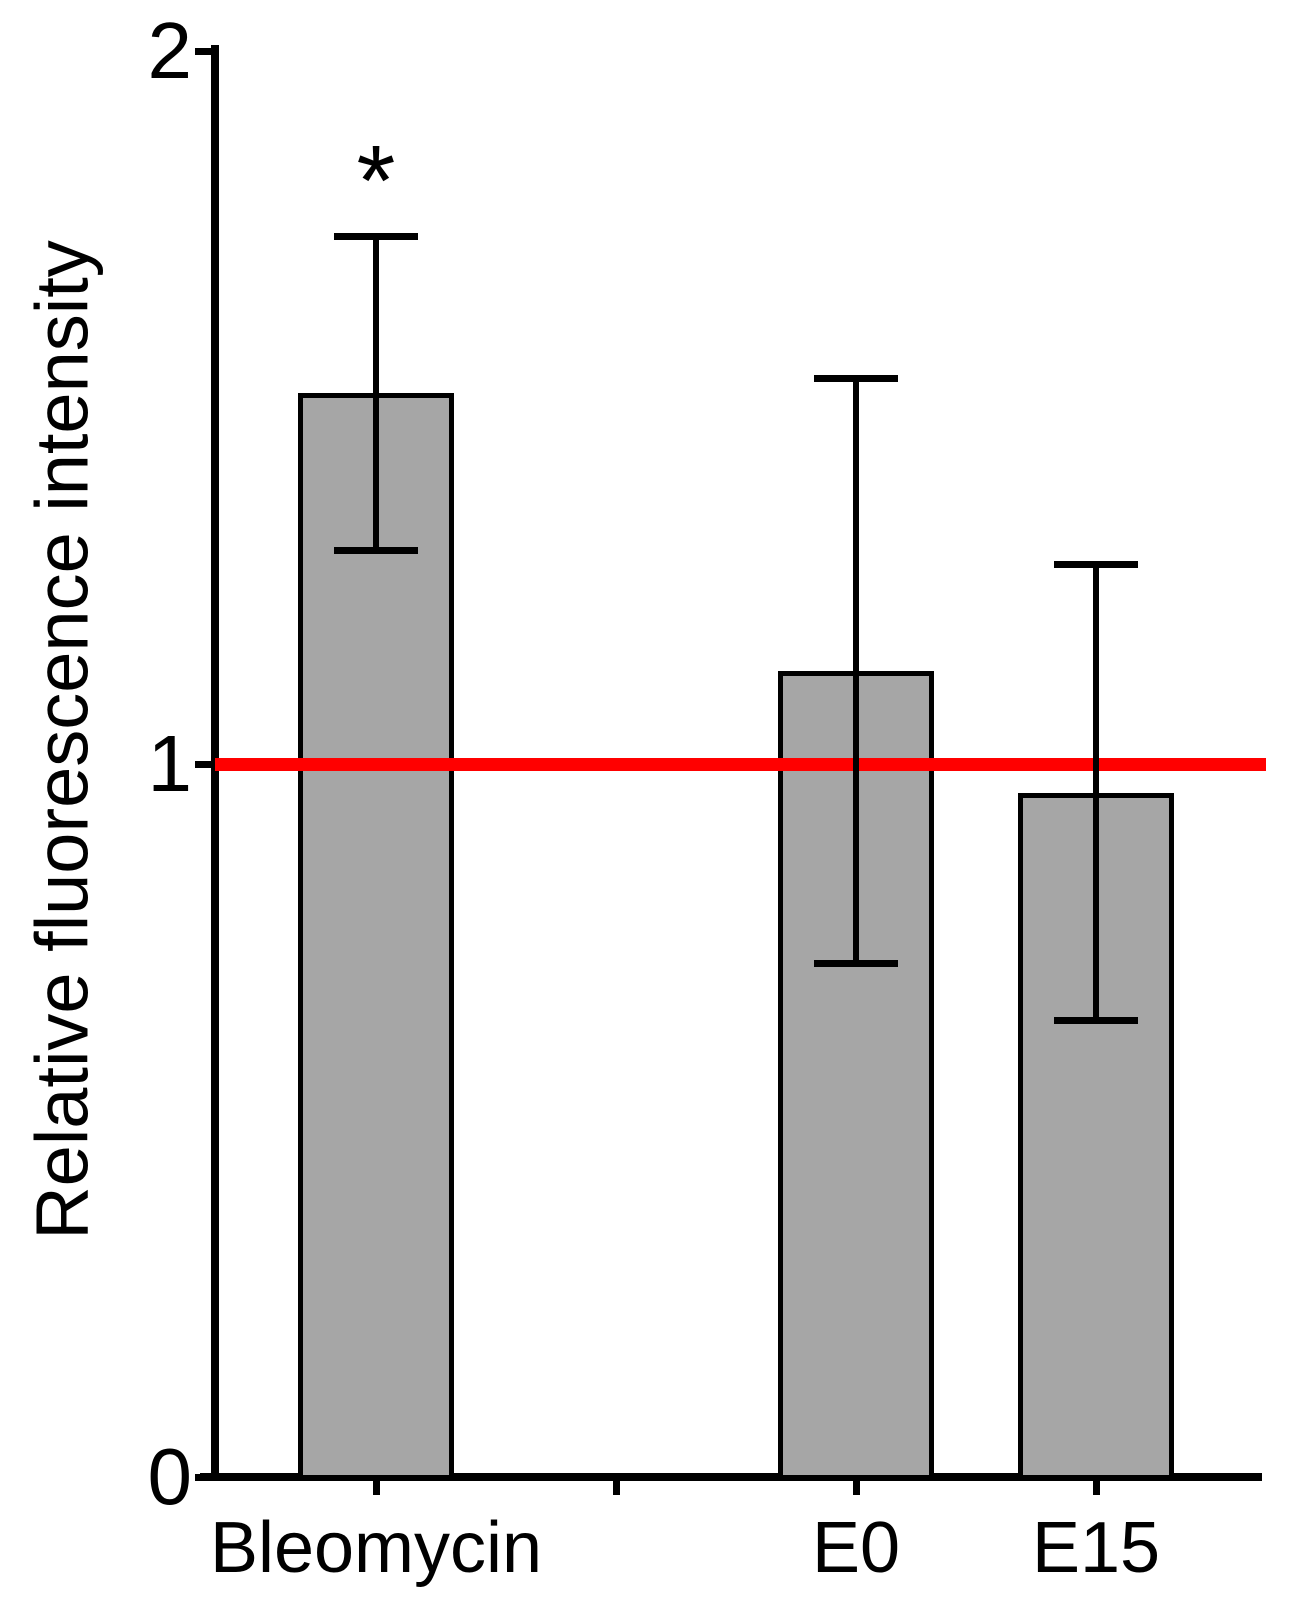 This screenshot has width=1289, height=1611. Describe the element at coordinates (170, 1476) in the screenshot. I see `y-axis-tick-label: 0` at that location.